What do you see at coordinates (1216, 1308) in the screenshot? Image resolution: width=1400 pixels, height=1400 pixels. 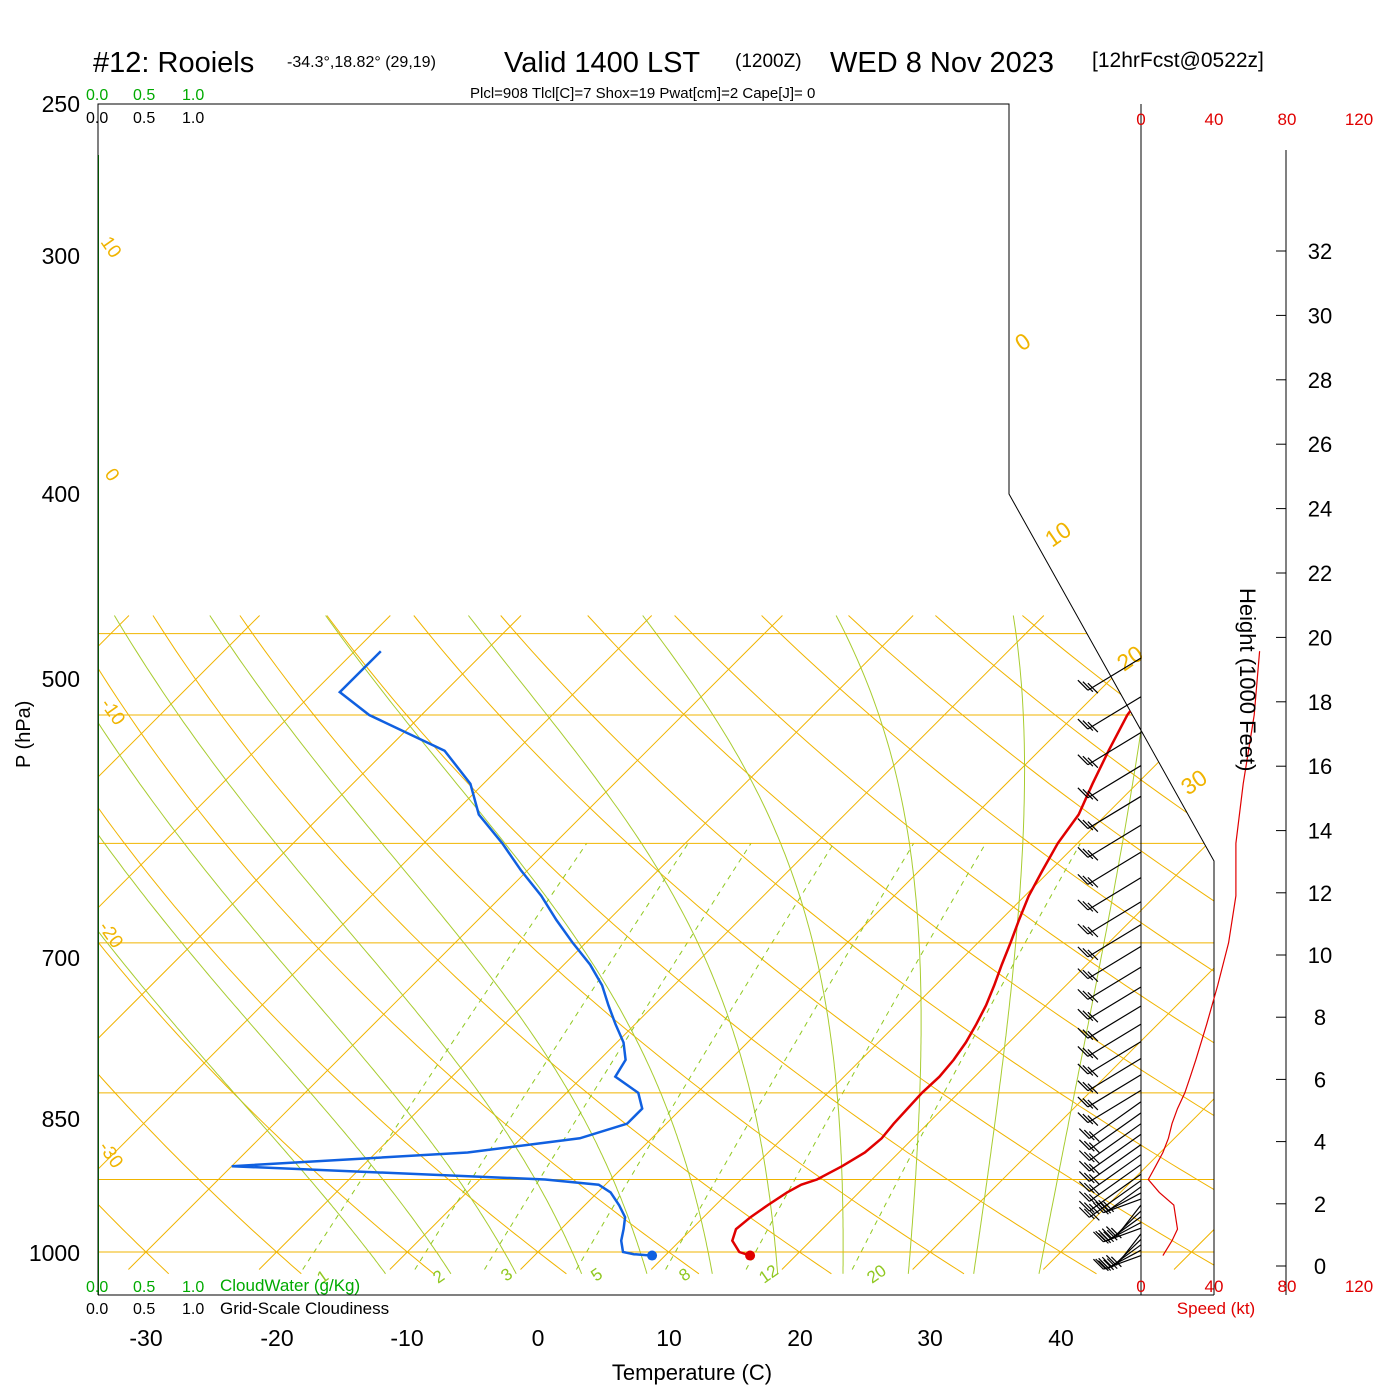 I see `speed-axis-label: Speed (kt)` at bounding box center [1216, 1308].